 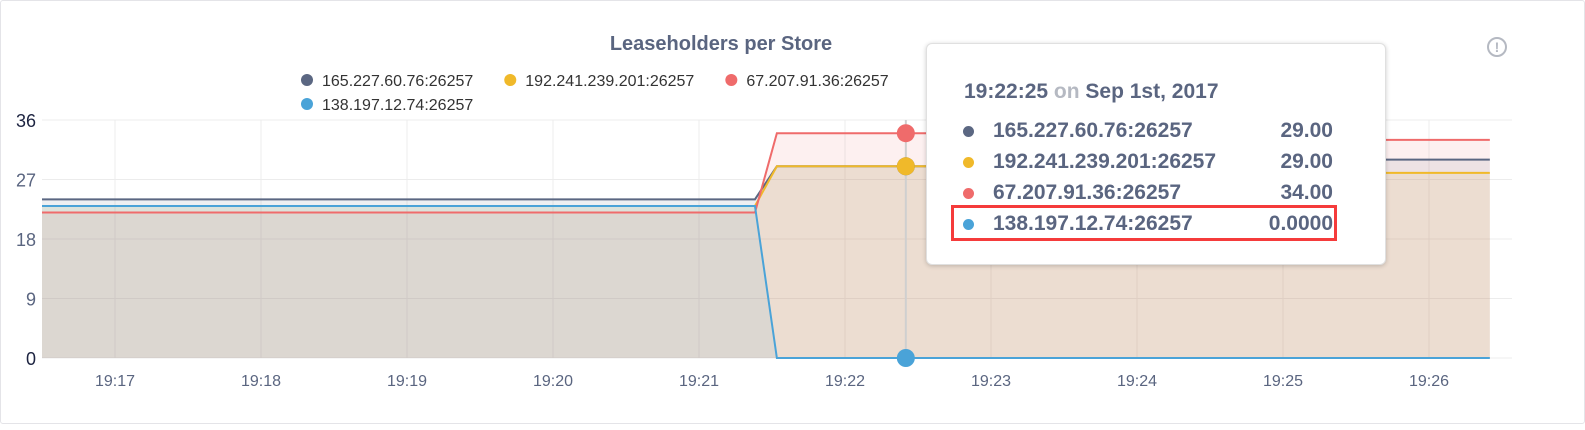 I want to click on tooltip-row: 67.207.91.36:26257 34.00, so click(x=1148, y=194).